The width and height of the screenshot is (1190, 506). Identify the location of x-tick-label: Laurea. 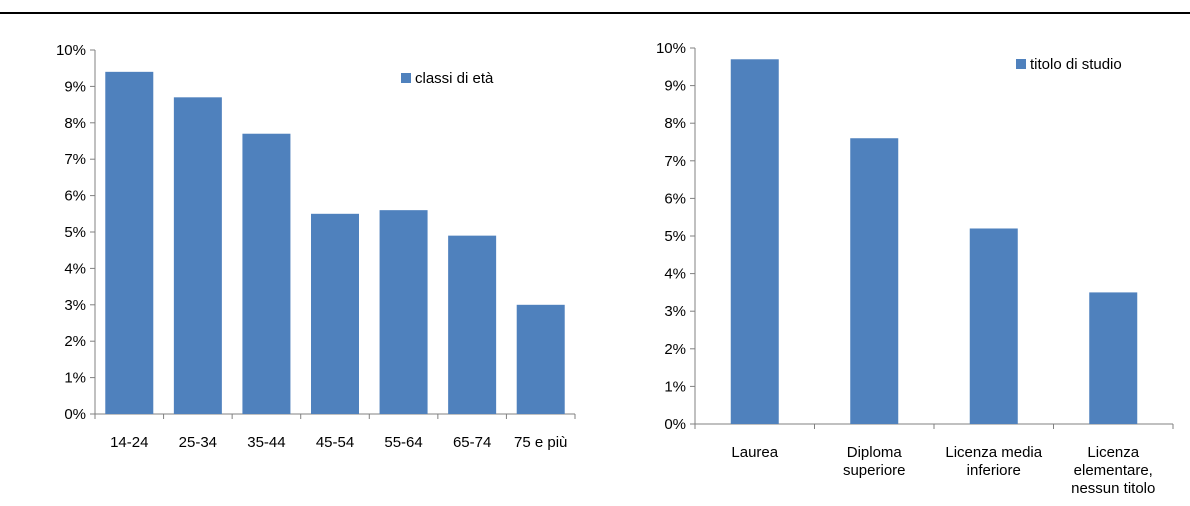
(754, 452).